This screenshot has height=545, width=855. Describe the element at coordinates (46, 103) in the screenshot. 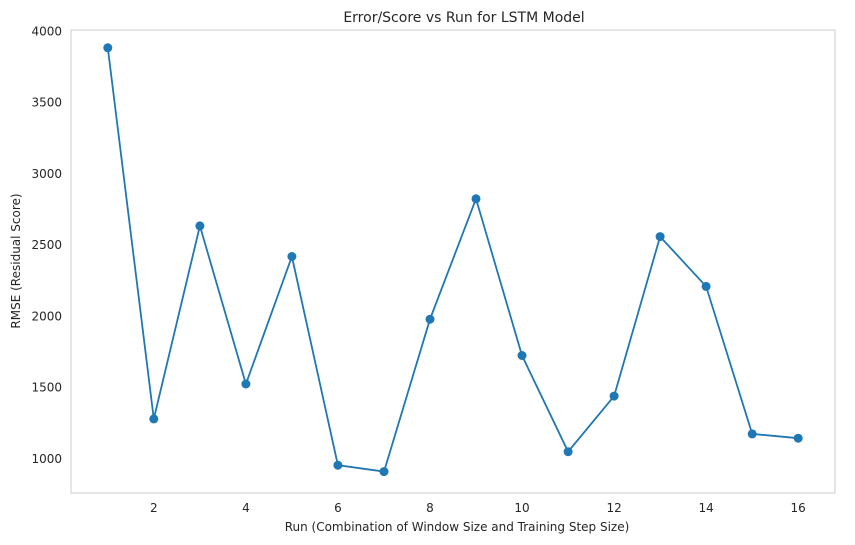

I see `y-tick-label: 3500` at that location.